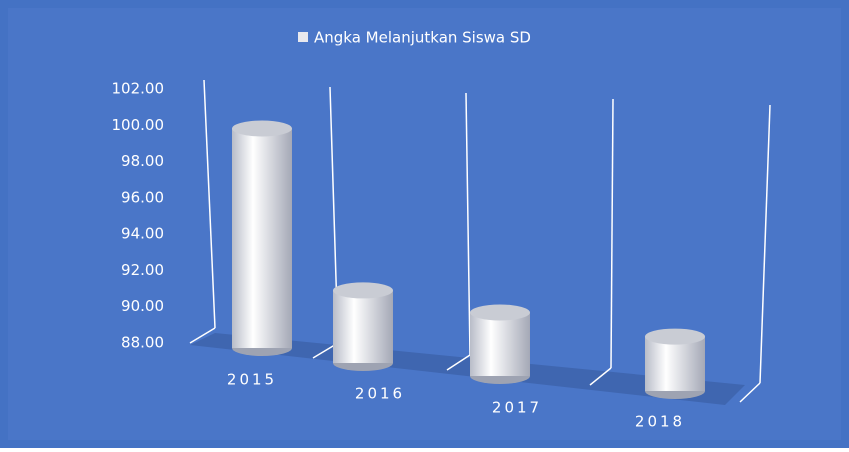 The width and height of the screenshot is (849, 452). What do you see at coordinates (517, 408) in the screenshot?
I see `x-tick-label: 2017` at bounding box center [517, 408].